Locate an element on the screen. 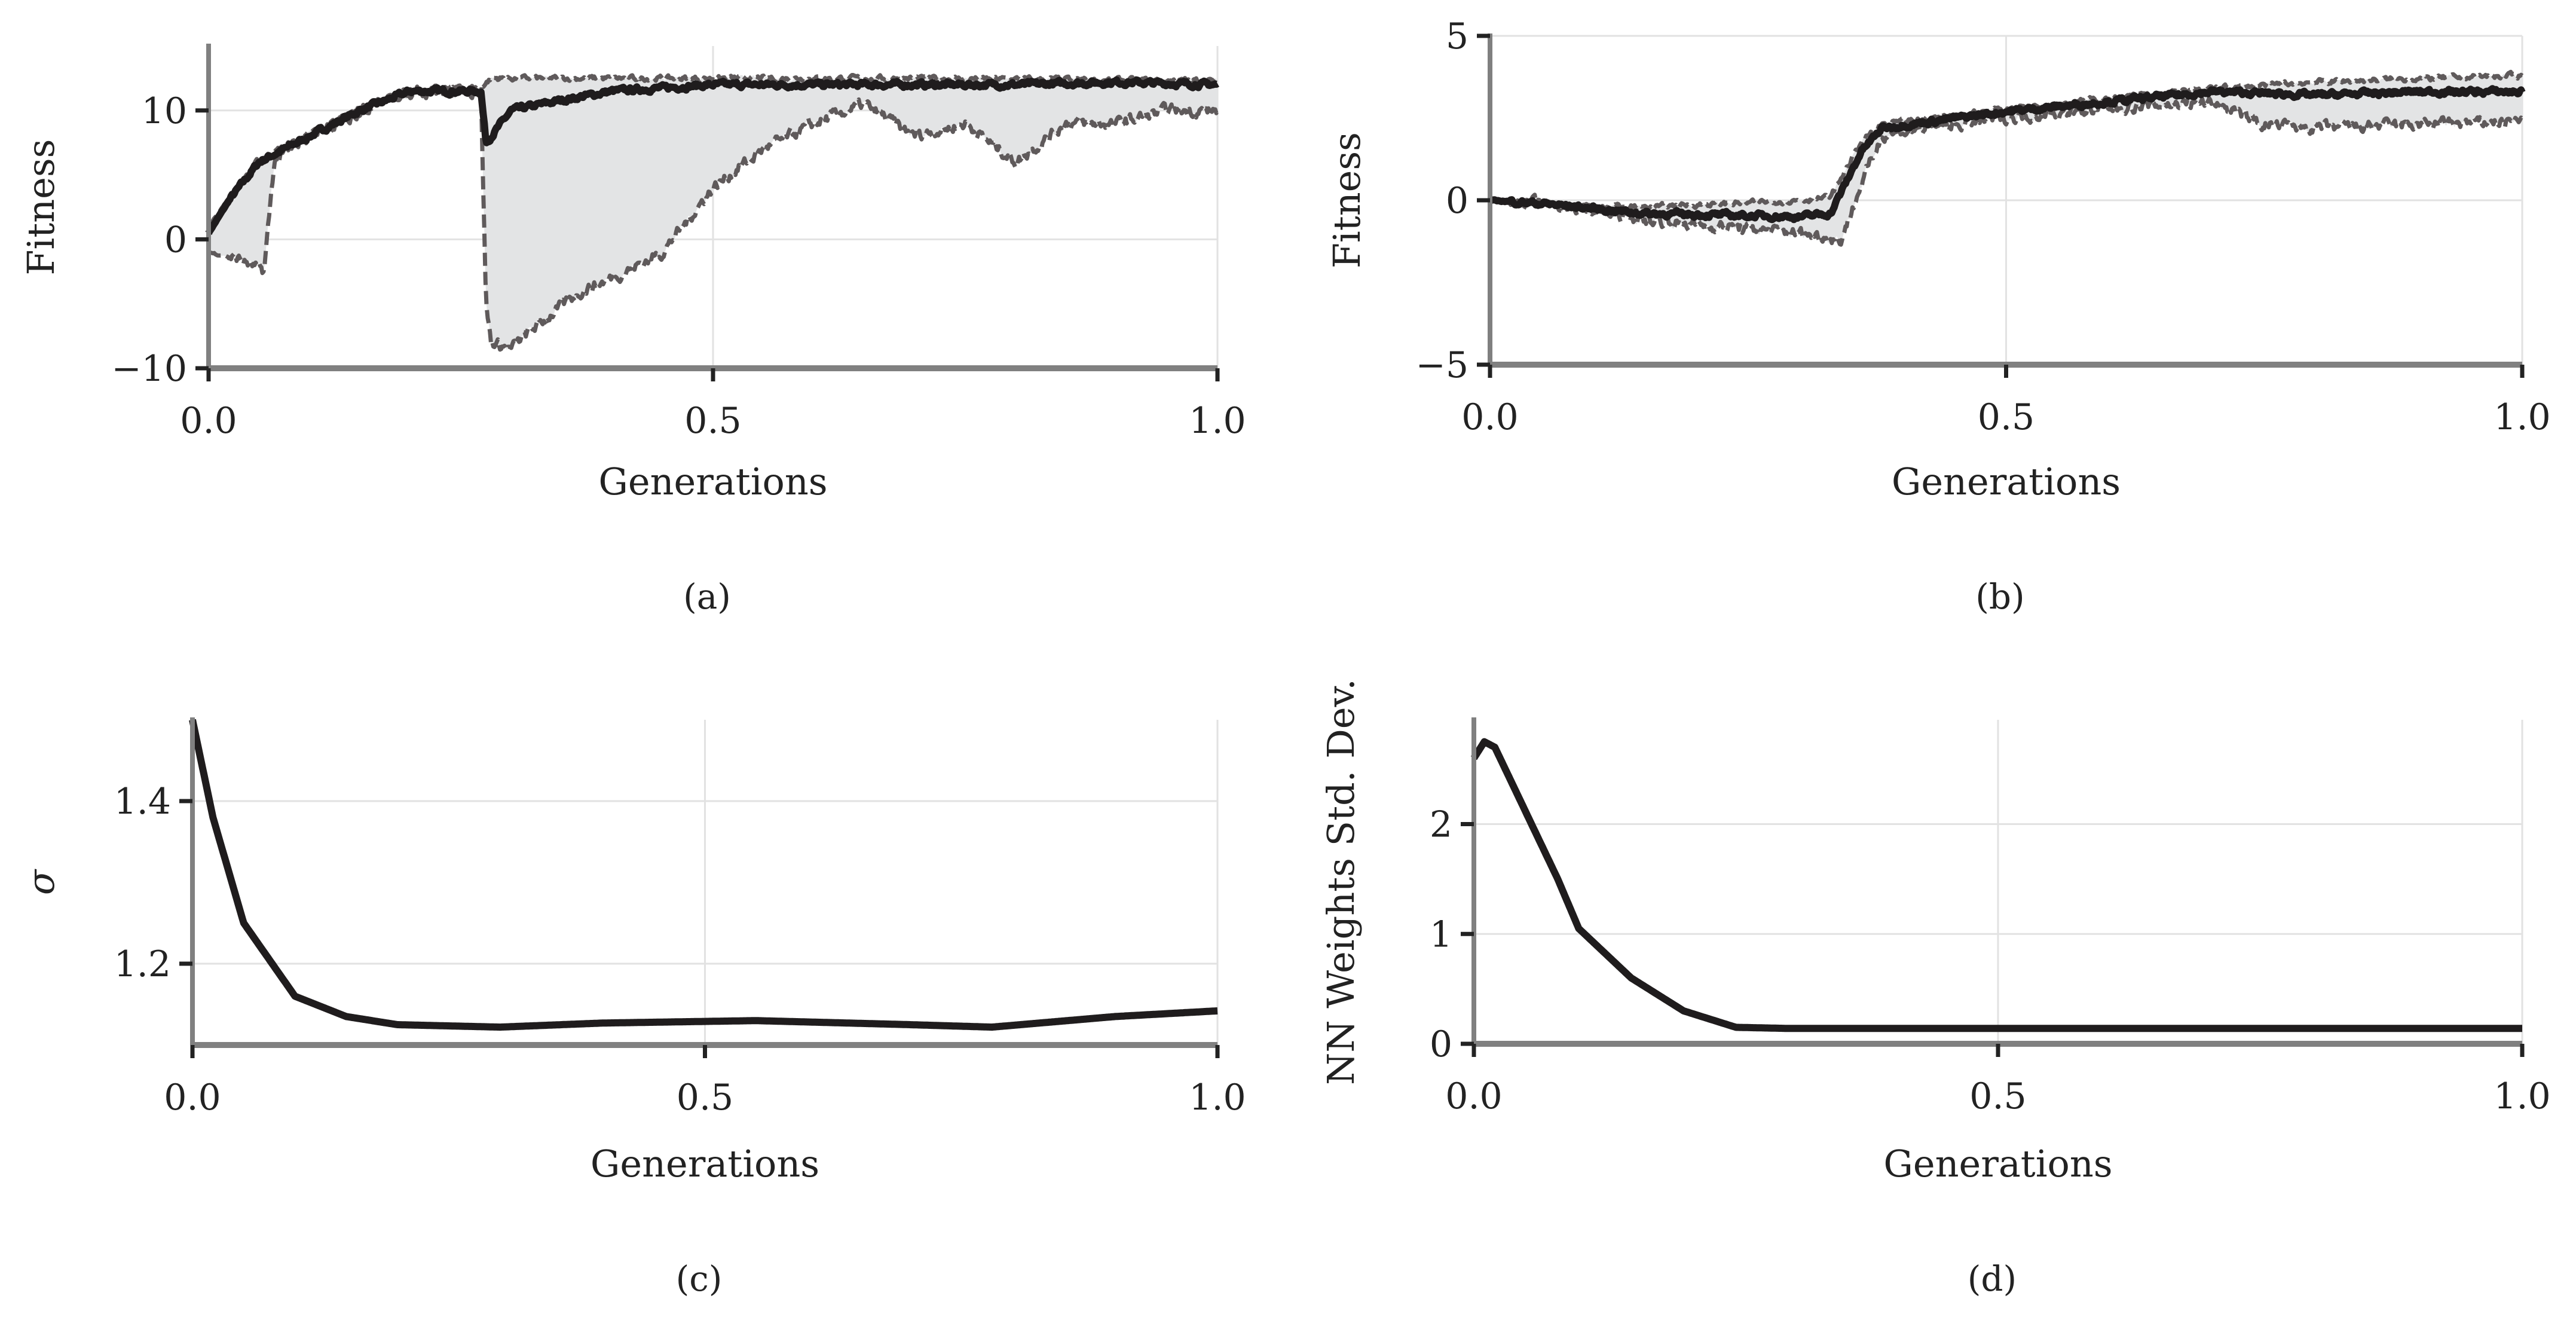  y-tick-label: −5 is located at coordinates (1442, 365).